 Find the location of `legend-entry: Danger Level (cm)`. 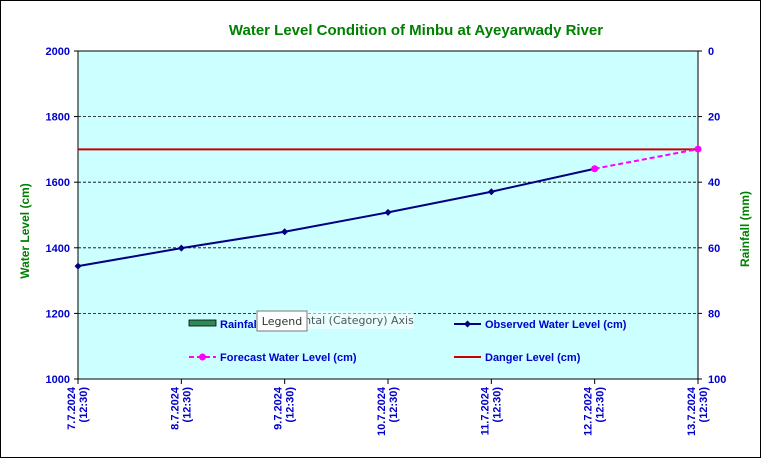

legend-entry: Danger Level (cm) is located at coordinates (517, 358).